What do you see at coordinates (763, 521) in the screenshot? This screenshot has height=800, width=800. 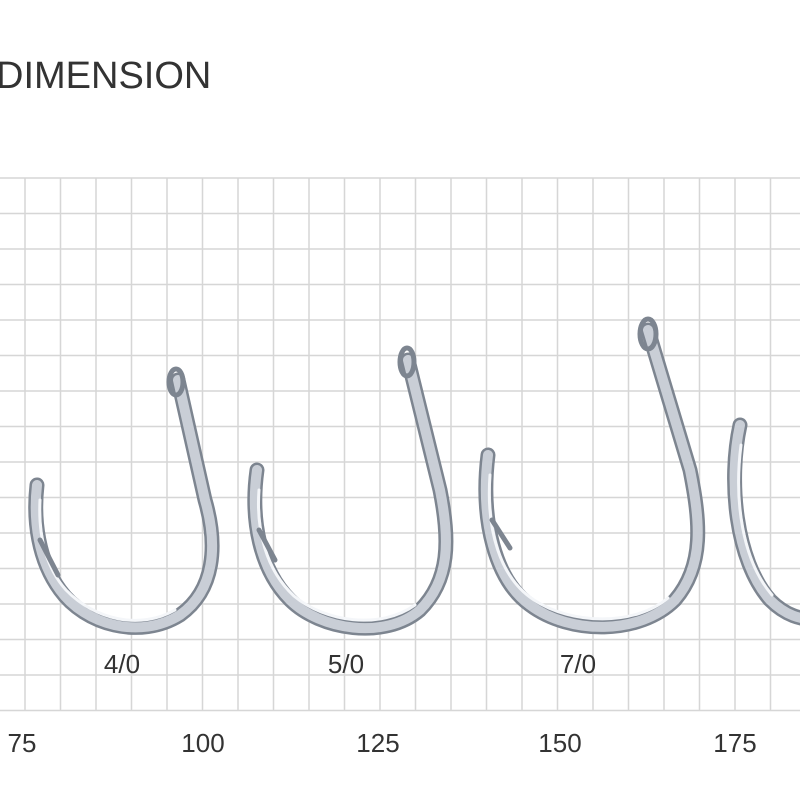 I see `hook-partial` at bounding box center [763, 521].